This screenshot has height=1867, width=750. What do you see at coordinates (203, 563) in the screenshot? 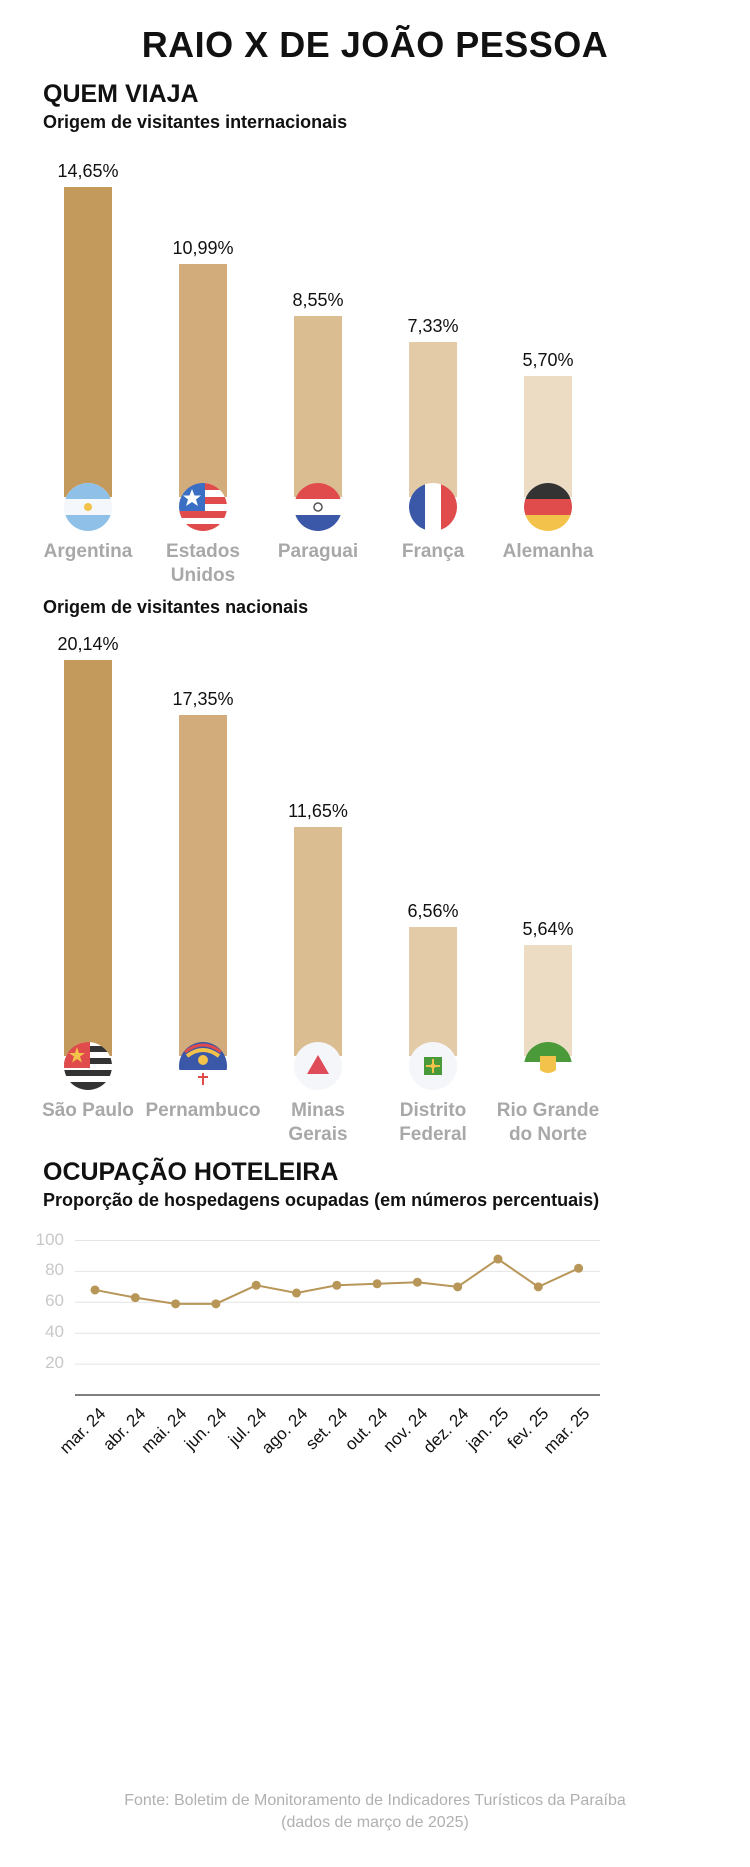
I see `international-category-label-1: Estados Unidos` at bounding box center [203, 563].